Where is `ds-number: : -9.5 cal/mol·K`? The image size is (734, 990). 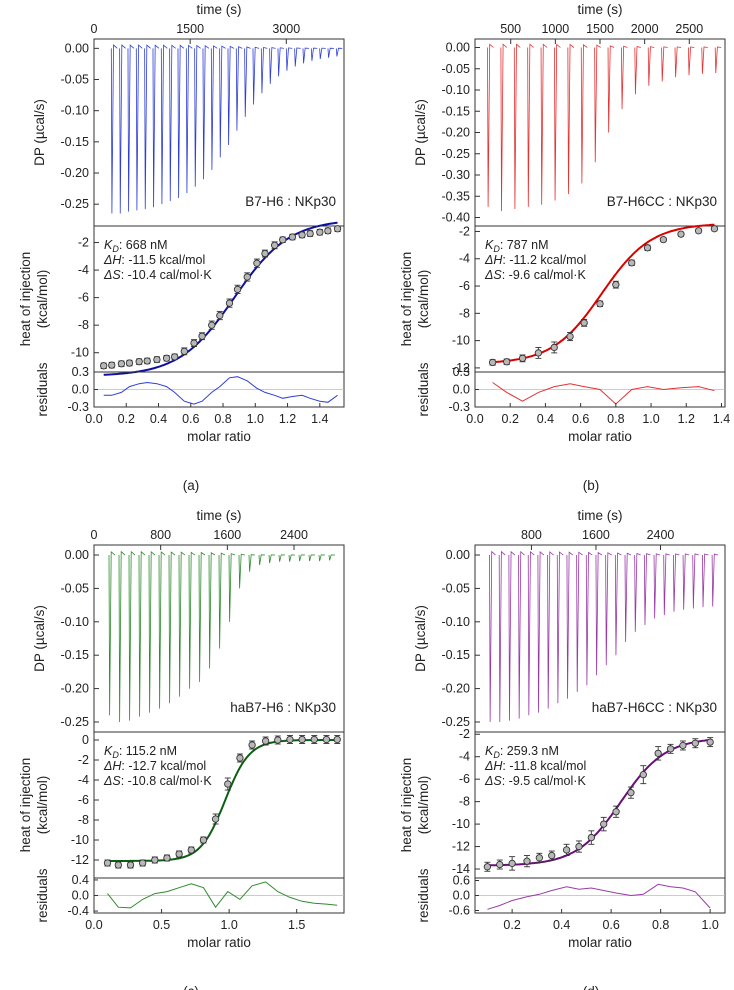
ds-number: : -9.5 cal/mol·K is located at coordinates (544, 781).